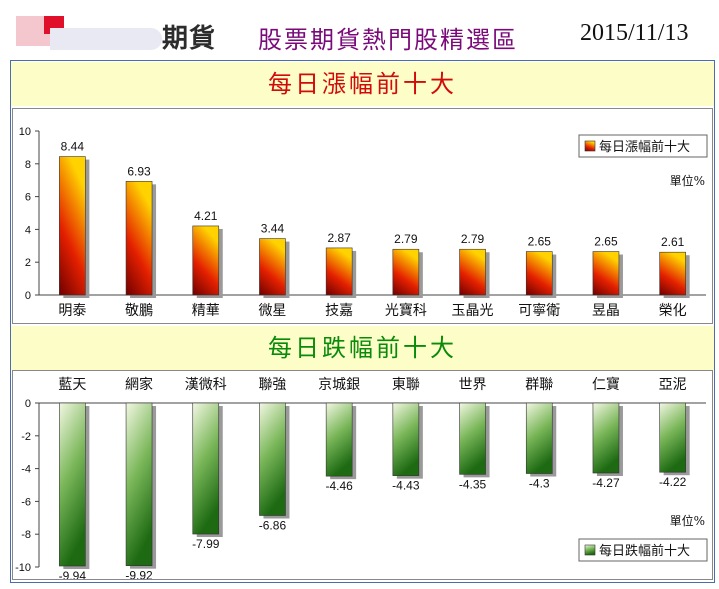  Describe the element at coordinates (73, 574) in the screenshot. I see `bar-value-label: -9.94` at that location.